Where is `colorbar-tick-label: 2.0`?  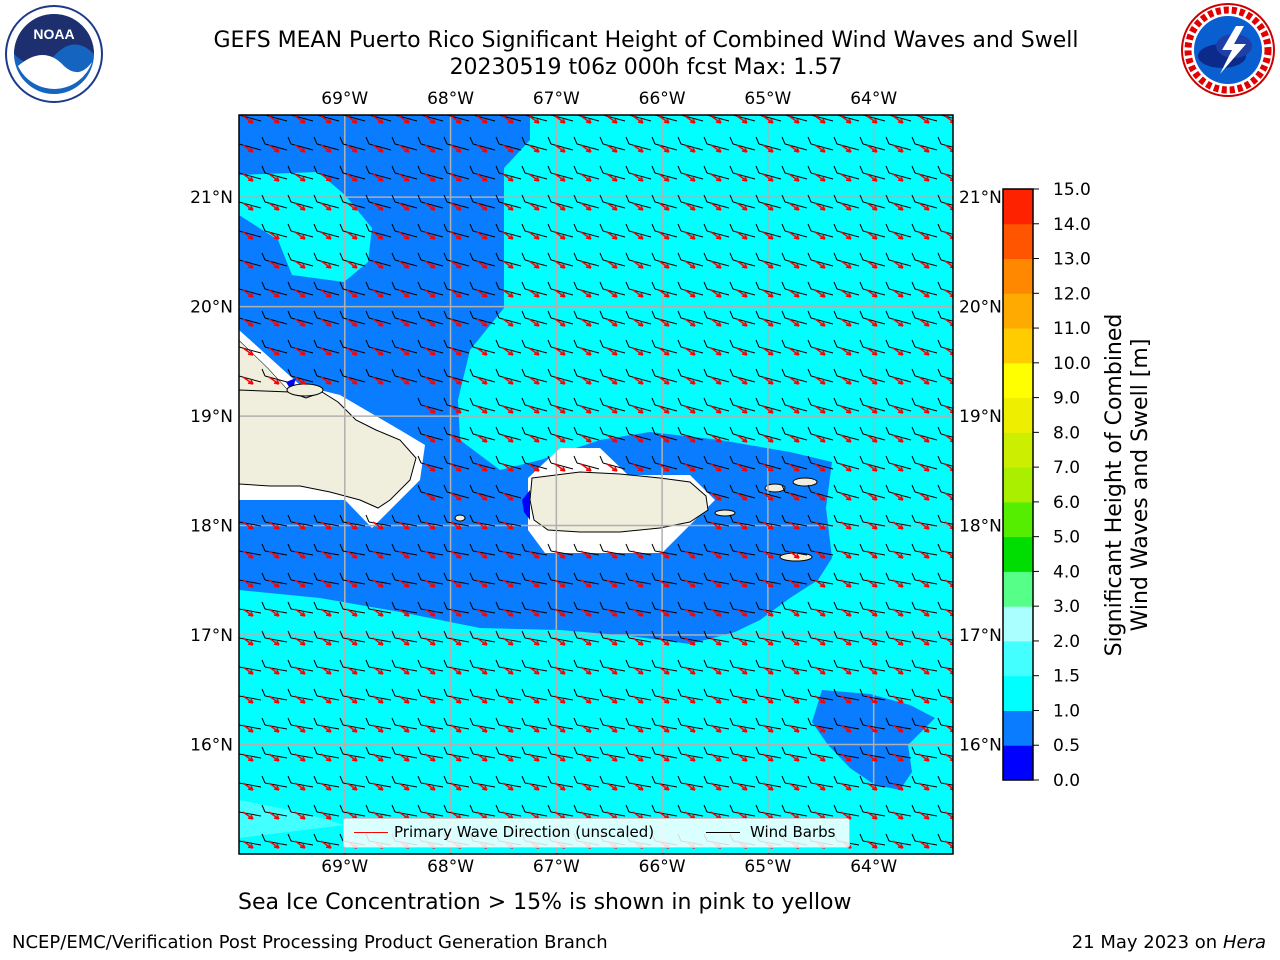
colorbar-tick-label: 2.0 is located at coordinates (1066, 642).